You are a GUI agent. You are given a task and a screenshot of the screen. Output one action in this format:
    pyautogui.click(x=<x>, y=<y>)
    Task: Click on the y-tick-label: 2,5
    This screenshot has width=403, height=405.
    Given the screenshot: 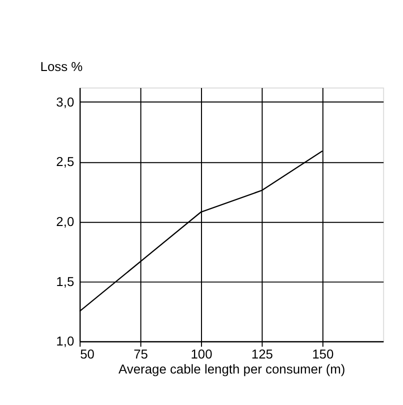 What is the action you would take?
    pyautogui.click(x=65, y=162)
    